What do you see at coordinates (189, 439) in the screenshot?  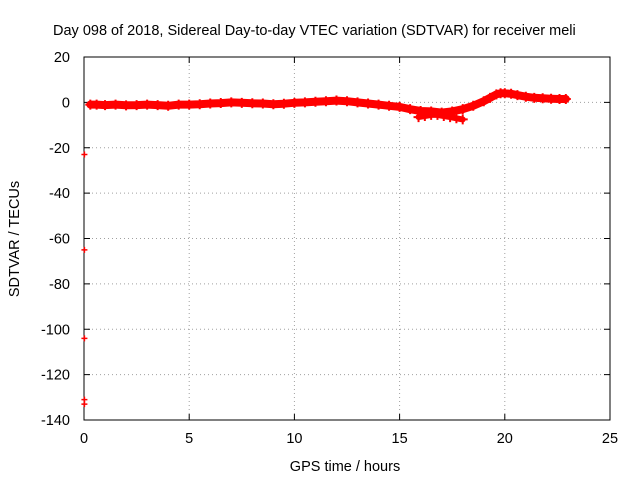 I see `x-tick-label: 5` at bounding box center [189, 439].